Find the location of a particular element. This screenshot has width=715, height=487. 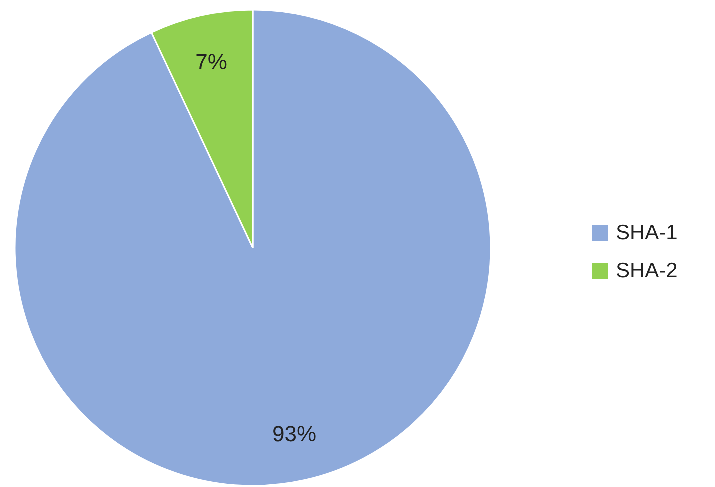

legend-label: SHA-2 is located at coordinates (647, 271).